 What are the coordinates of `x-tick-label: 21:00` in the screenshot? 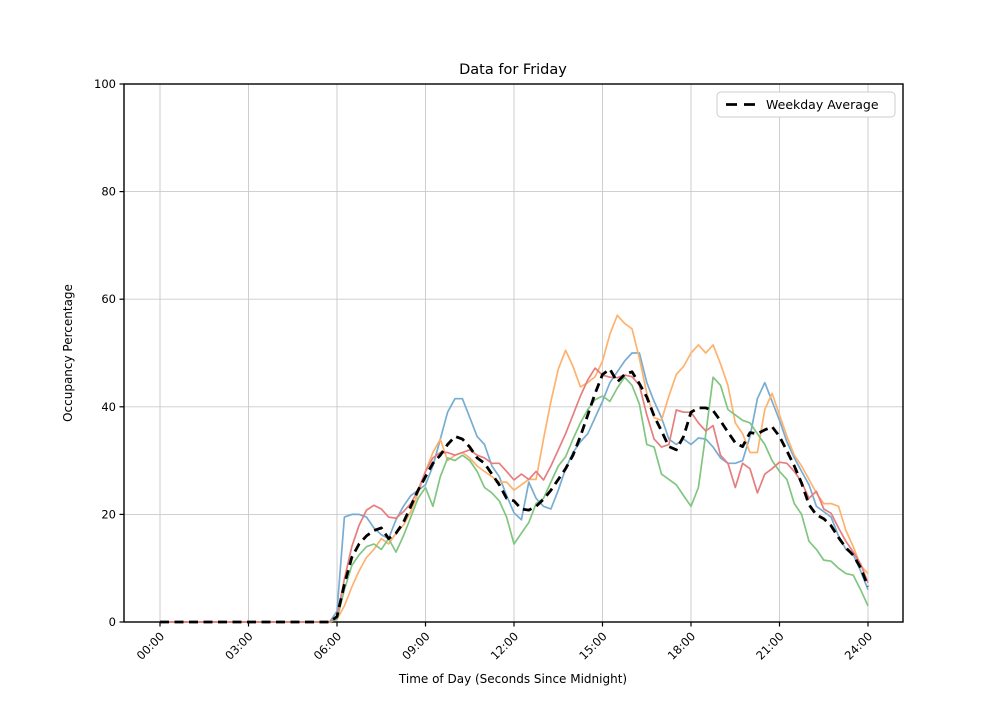 It's located at (769, 645).